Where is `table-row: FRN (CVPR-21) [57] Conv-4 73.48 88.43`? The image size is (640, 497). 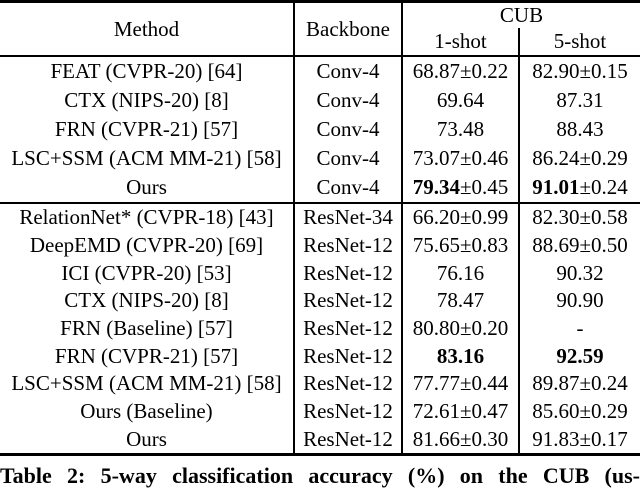 table-row: FRN (CVPR-21) [57] Conv-4 73.48 88.43 is located at coordinates (320, 129).